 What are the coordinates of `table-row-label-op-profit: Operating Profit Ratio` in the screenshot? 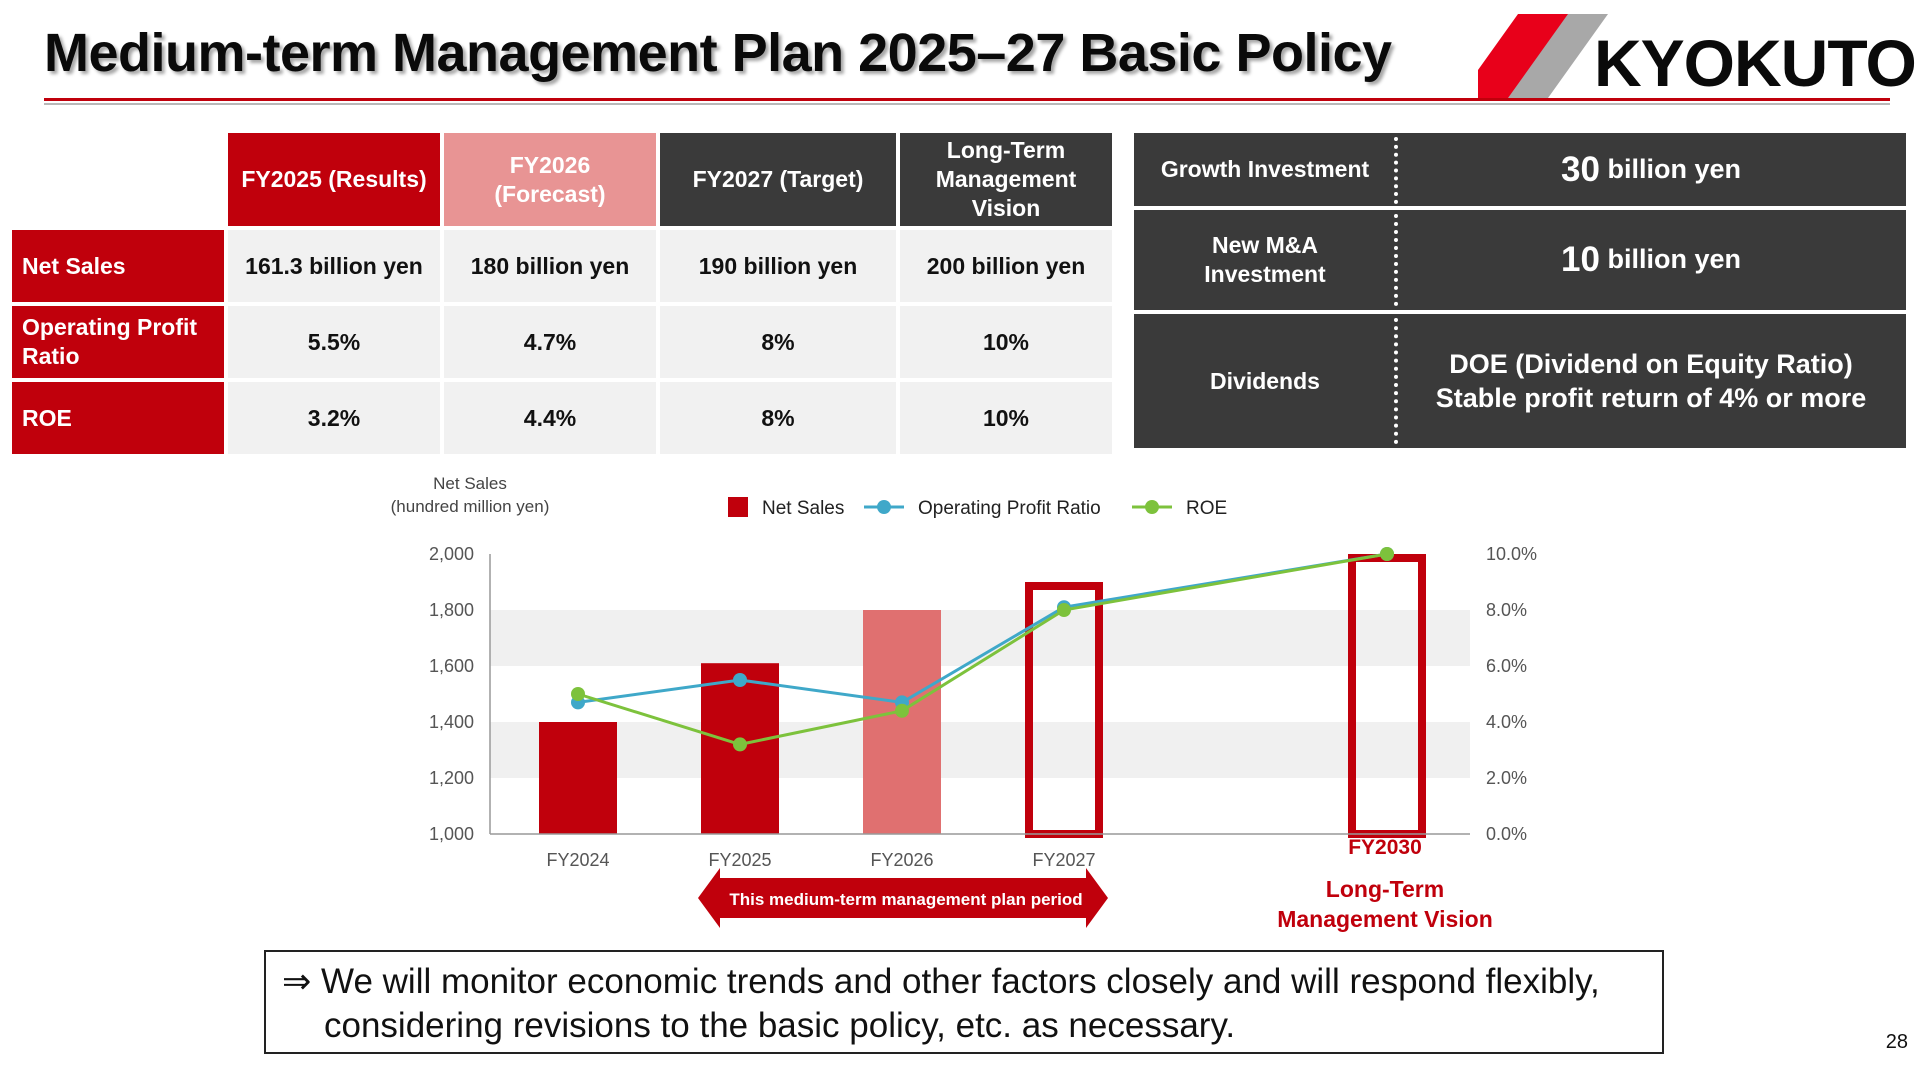 It's located at (118, 342).